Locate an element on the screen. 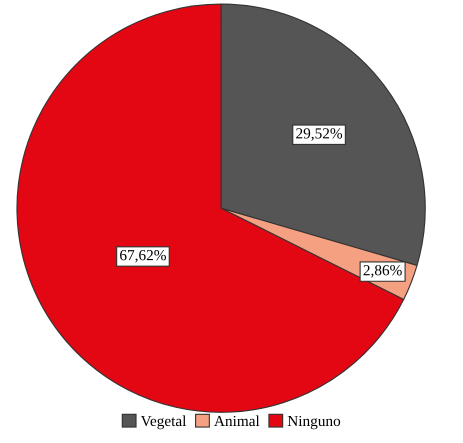  legend-label: Animal is located at coordinates (237, 420).